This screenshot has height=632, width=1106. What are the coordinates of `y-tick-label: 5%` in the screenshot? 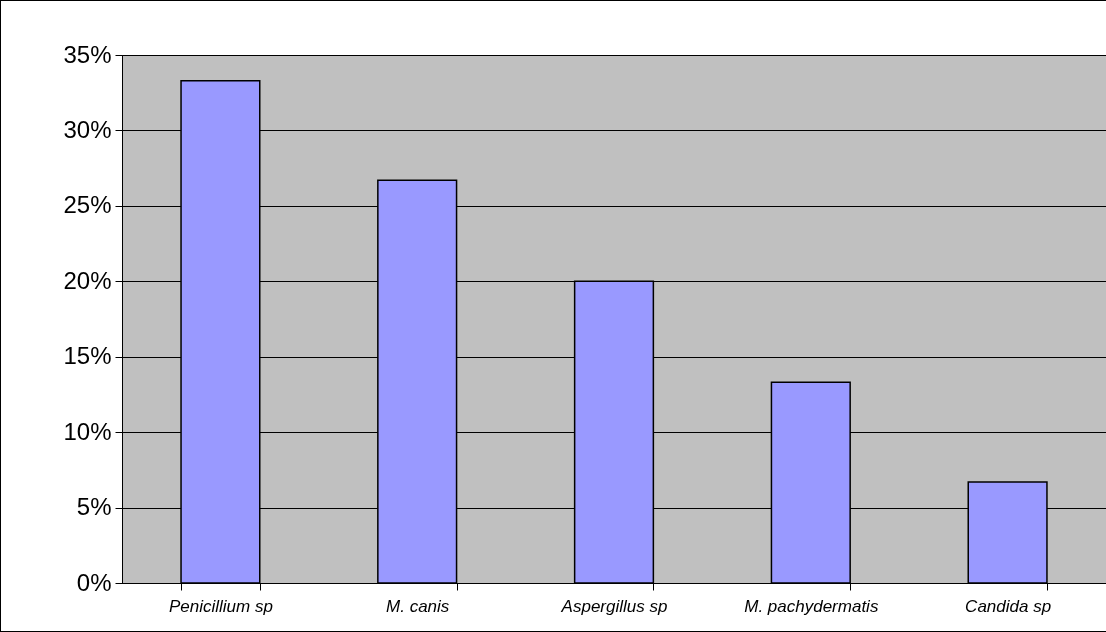 It's located at (94, 507).